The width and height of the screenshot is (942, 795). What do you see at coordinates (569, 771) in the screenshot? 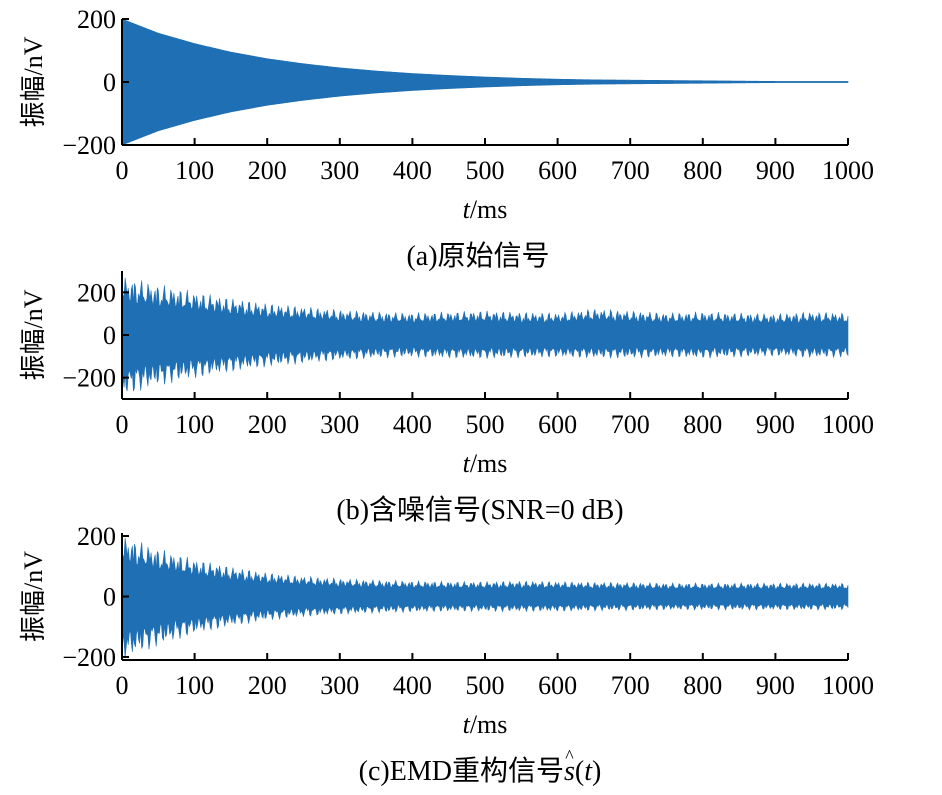
I see `caption-symbol: s` at bounding box center [569, 771].